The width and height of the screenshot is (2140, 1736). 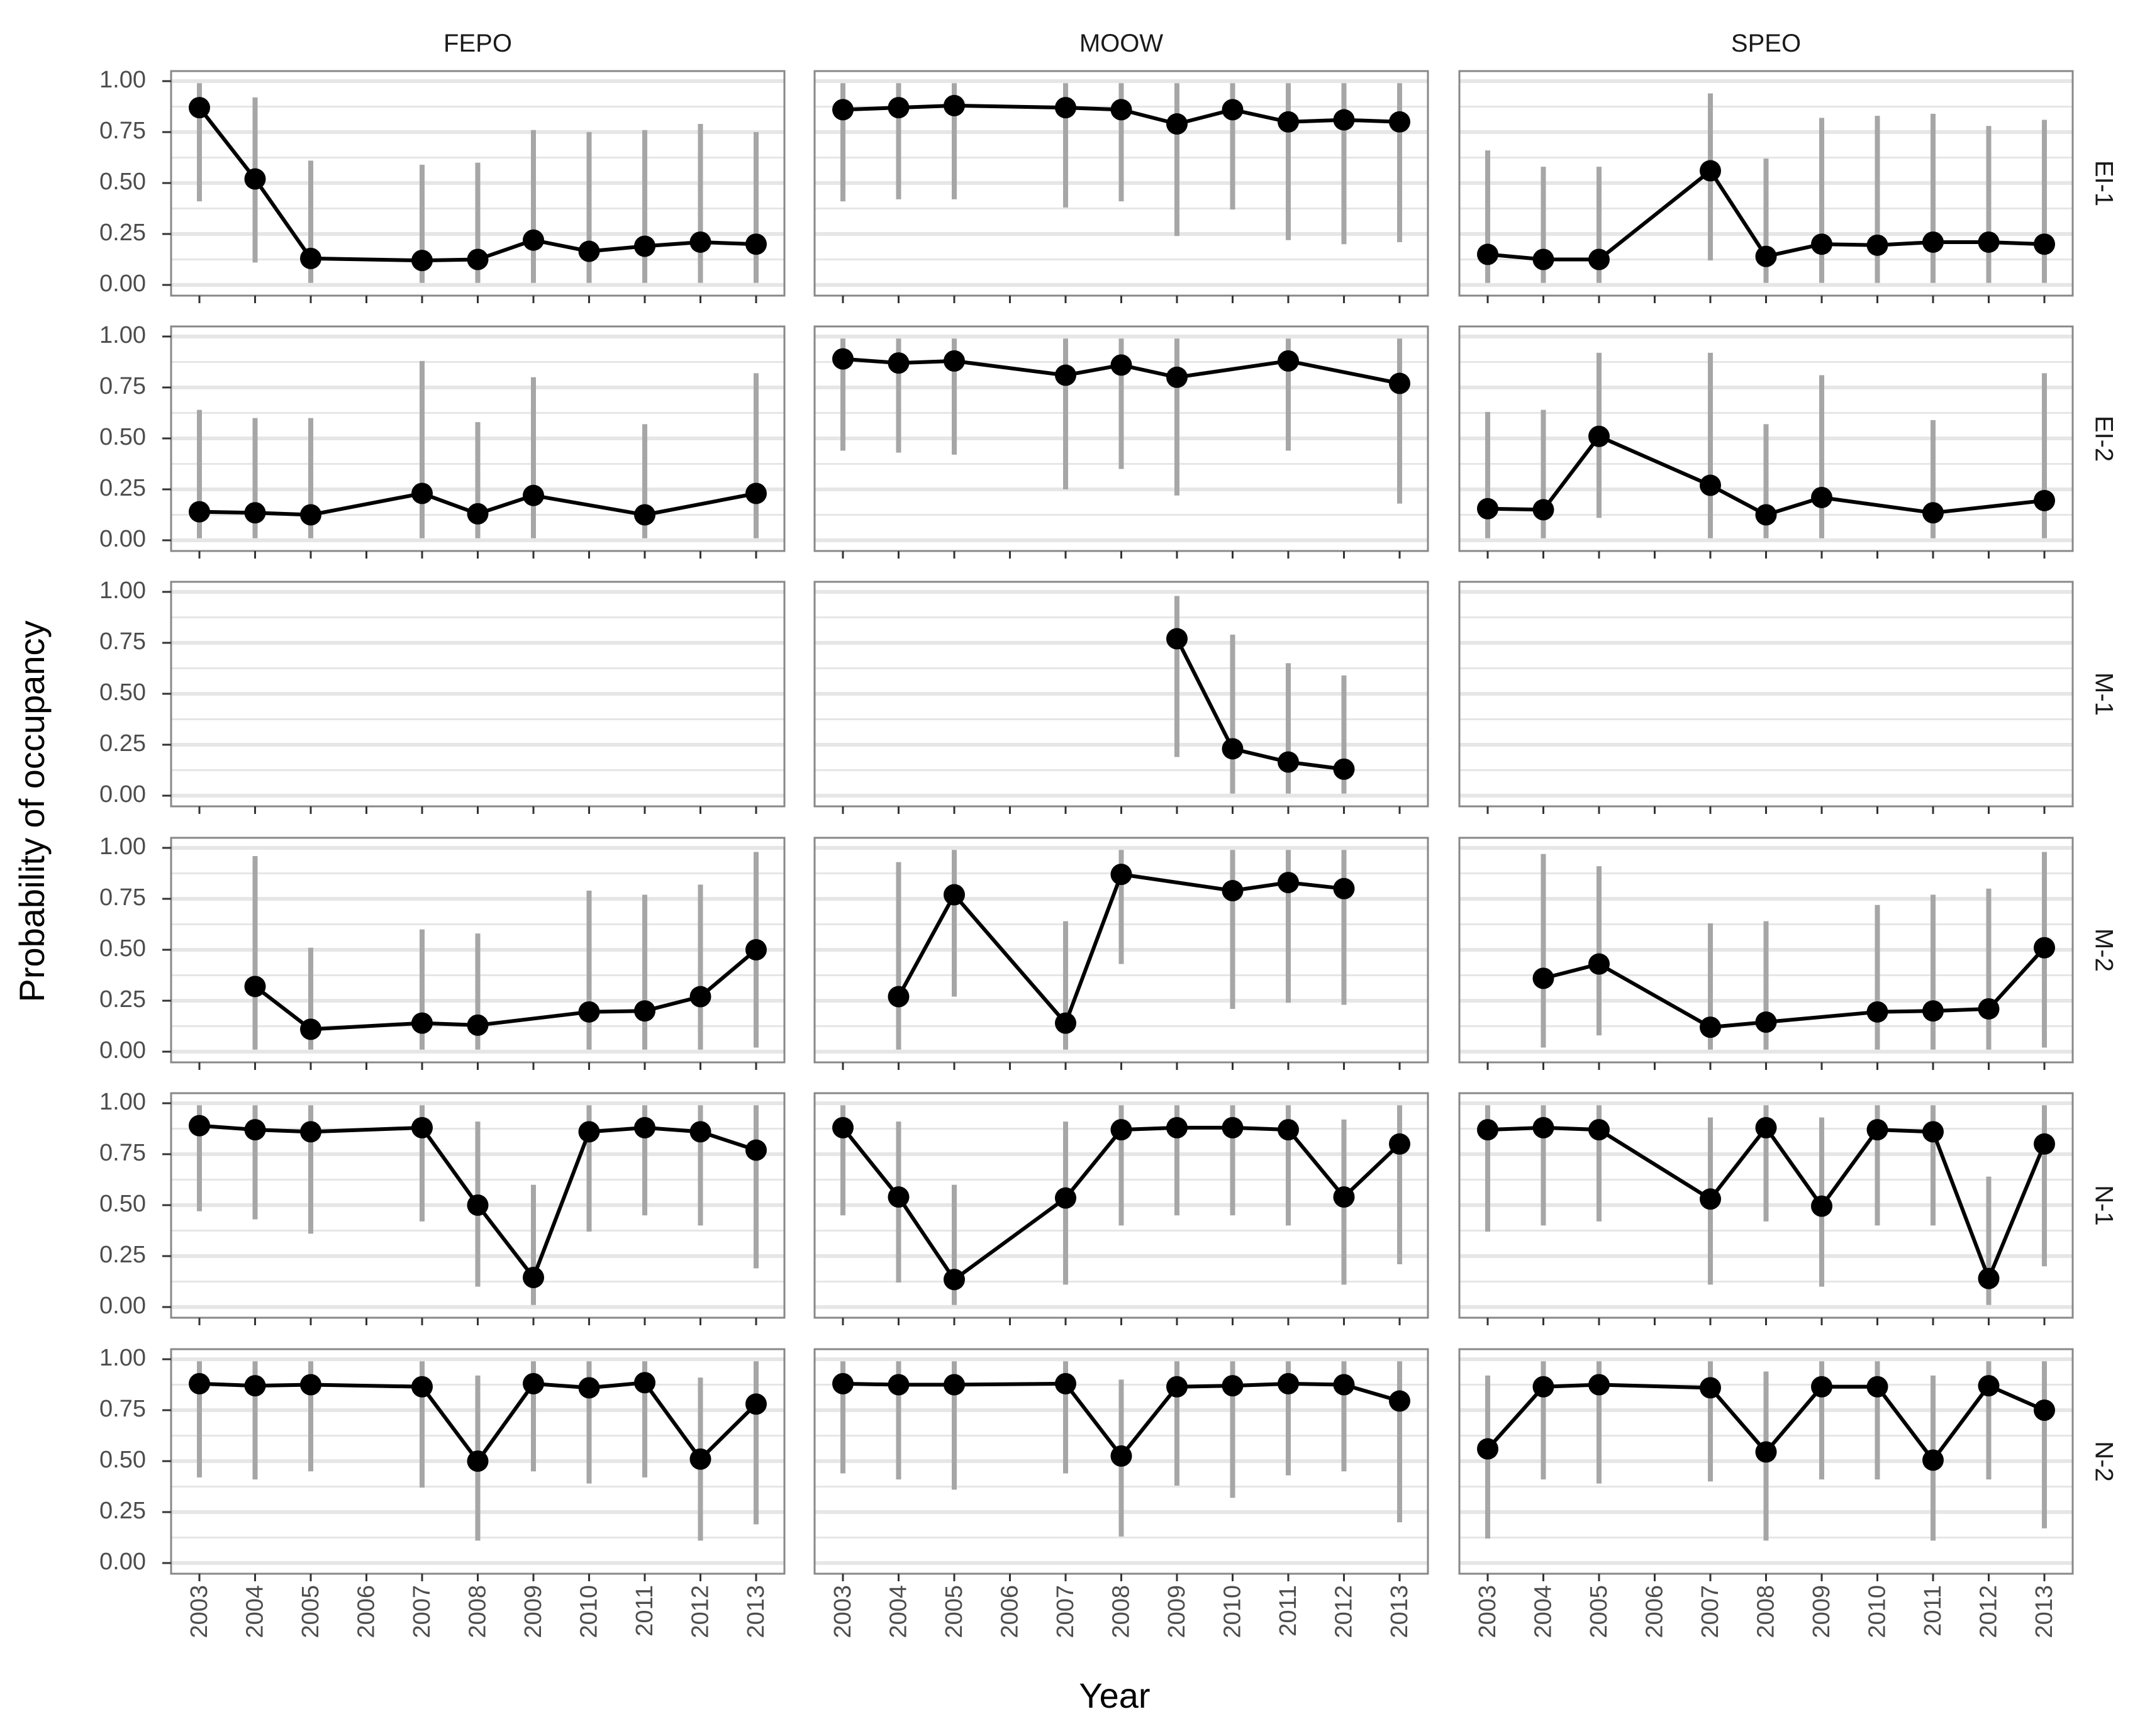 What do you see at coordinates (589, 1612) in the screenshot?
I see `x-tick-label-2010: 2010` at bounding box center [589, 1612].